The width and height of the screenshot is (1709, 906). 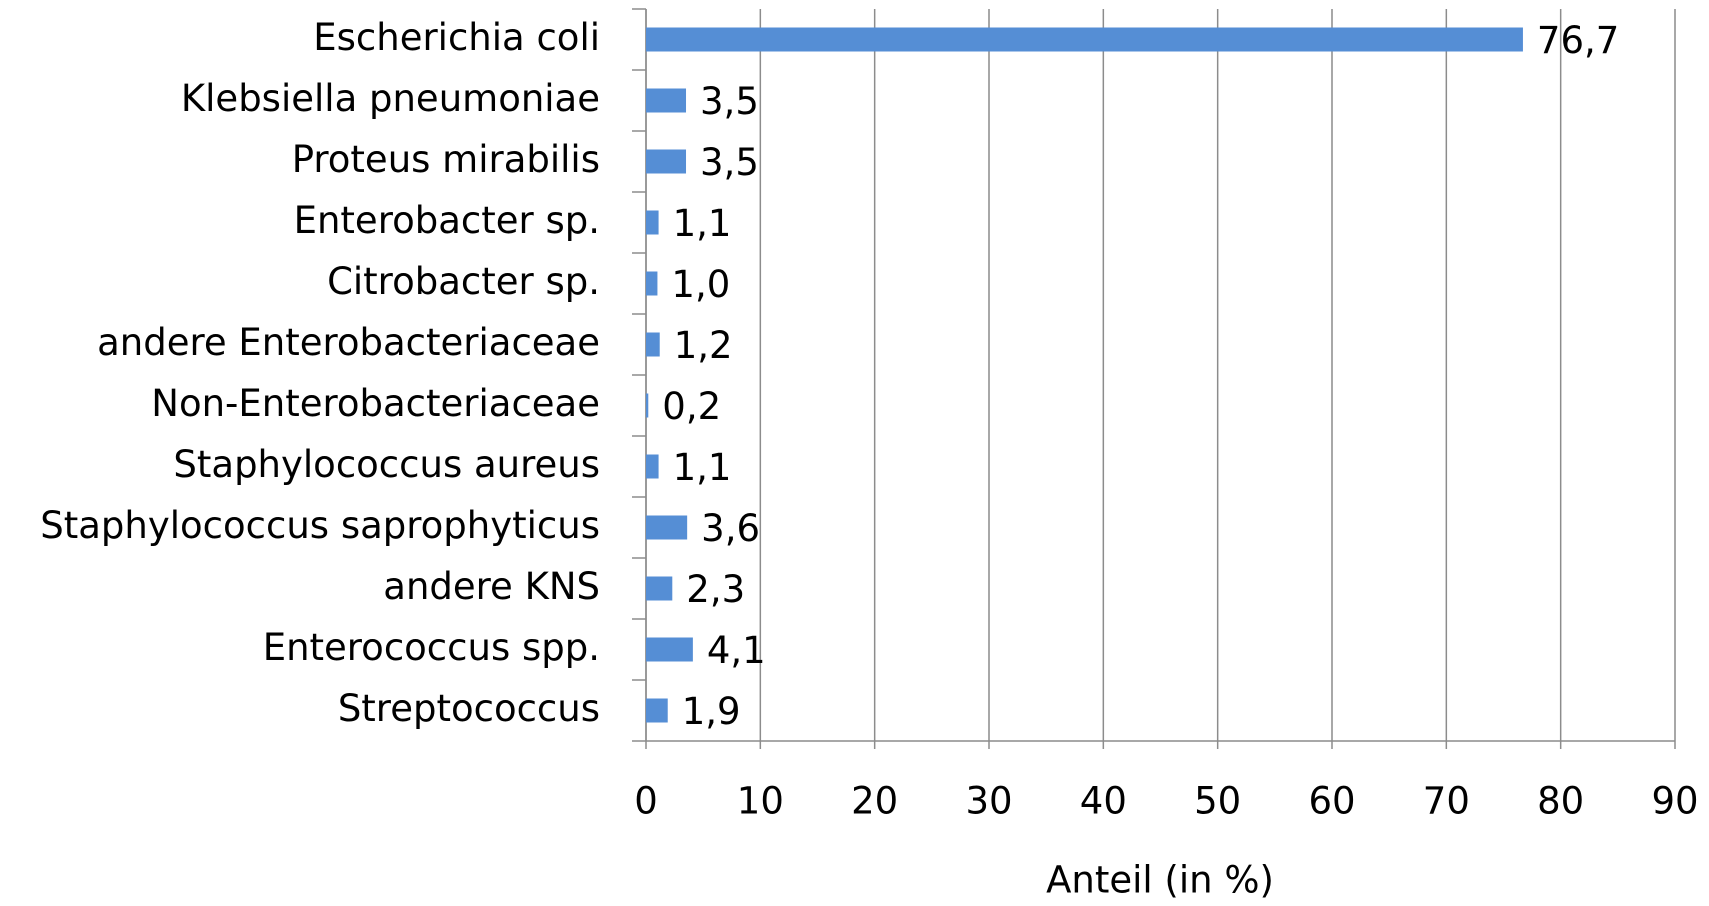 I want to click on x-tick-label: 30, so click(x=988, y=801).